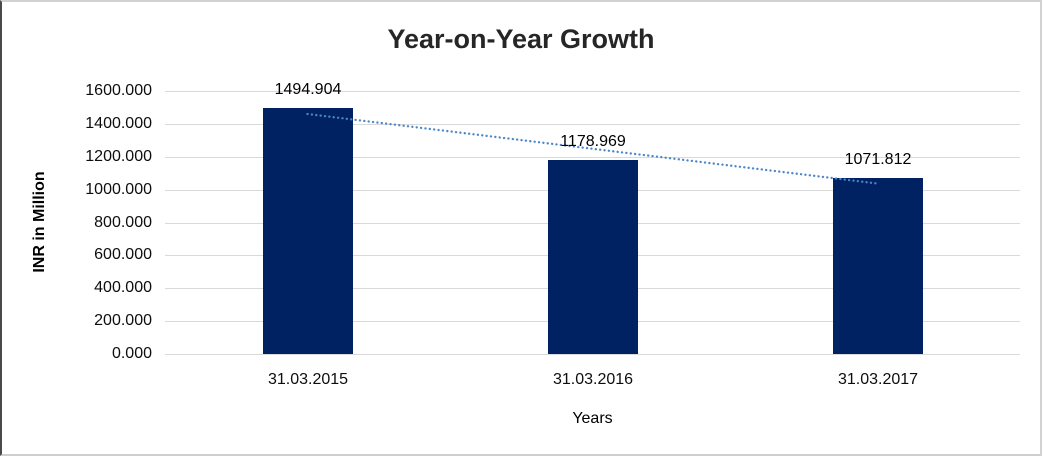  What do you see at coordinates (878, 159) in the screenshot?
I see `bar-data-label: 1071.812` at bounding box center [878, 159].